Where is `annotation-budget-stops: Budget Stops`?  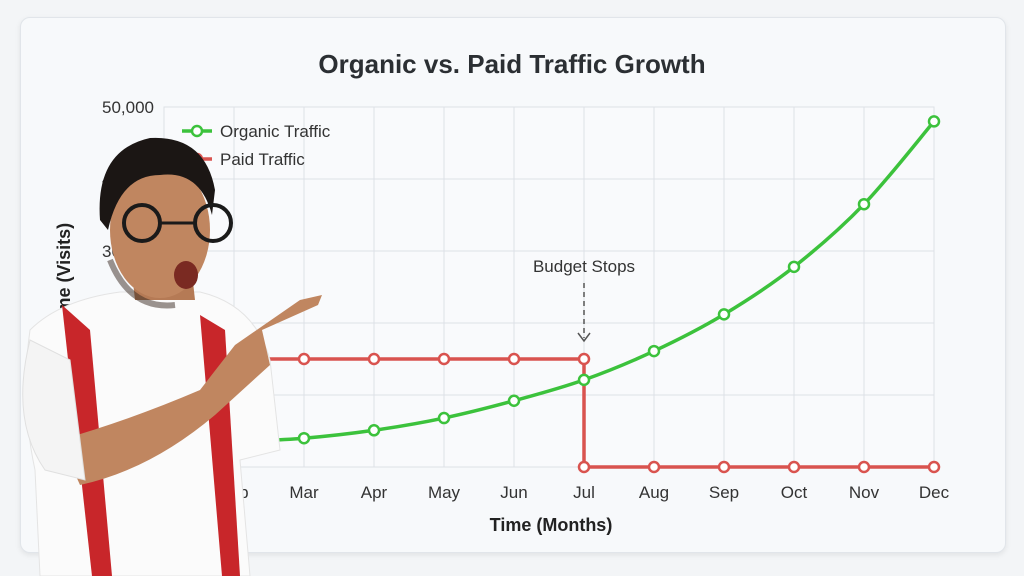 annotation-budget-stops: Budget Stops is located at coordinates (584, 300).